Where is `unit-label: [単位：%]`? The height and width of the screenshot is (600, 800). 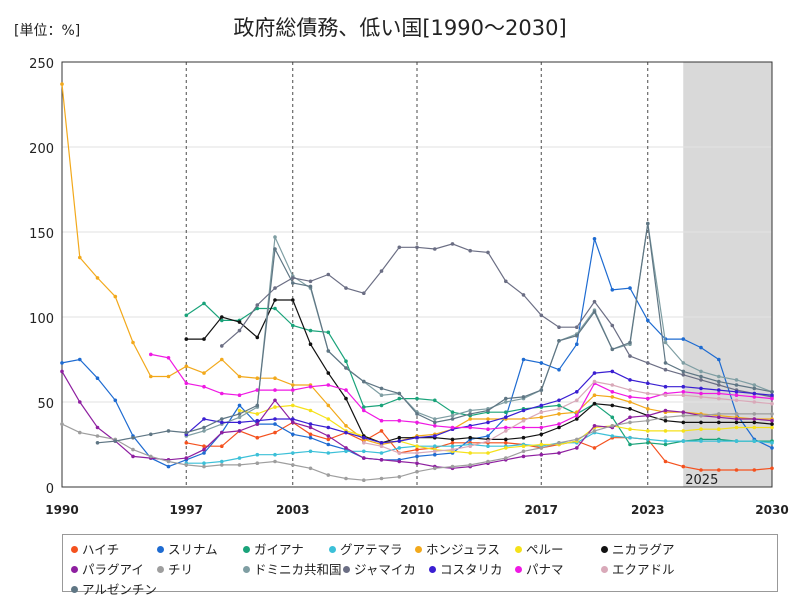
unit-label: [単位：%] is located at coordinates (47, 31).